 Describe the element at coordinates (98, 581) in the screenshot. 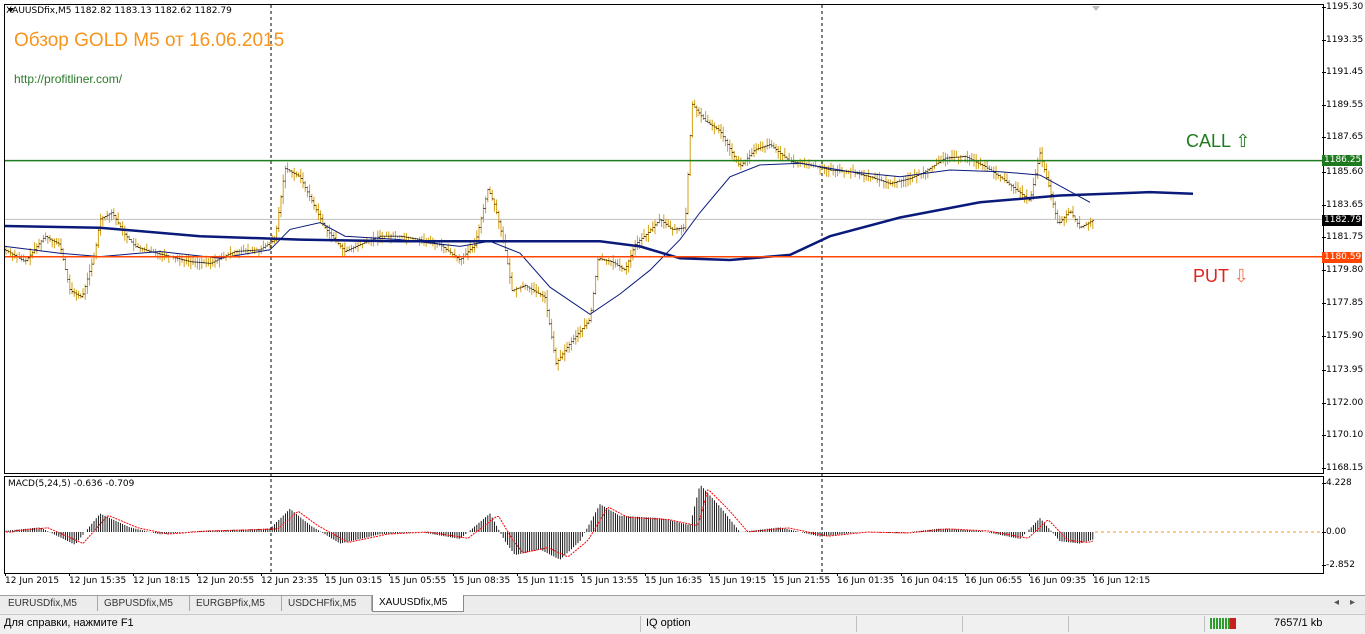

I see `time-axis-label: 12 Jun 15:35` at that location.